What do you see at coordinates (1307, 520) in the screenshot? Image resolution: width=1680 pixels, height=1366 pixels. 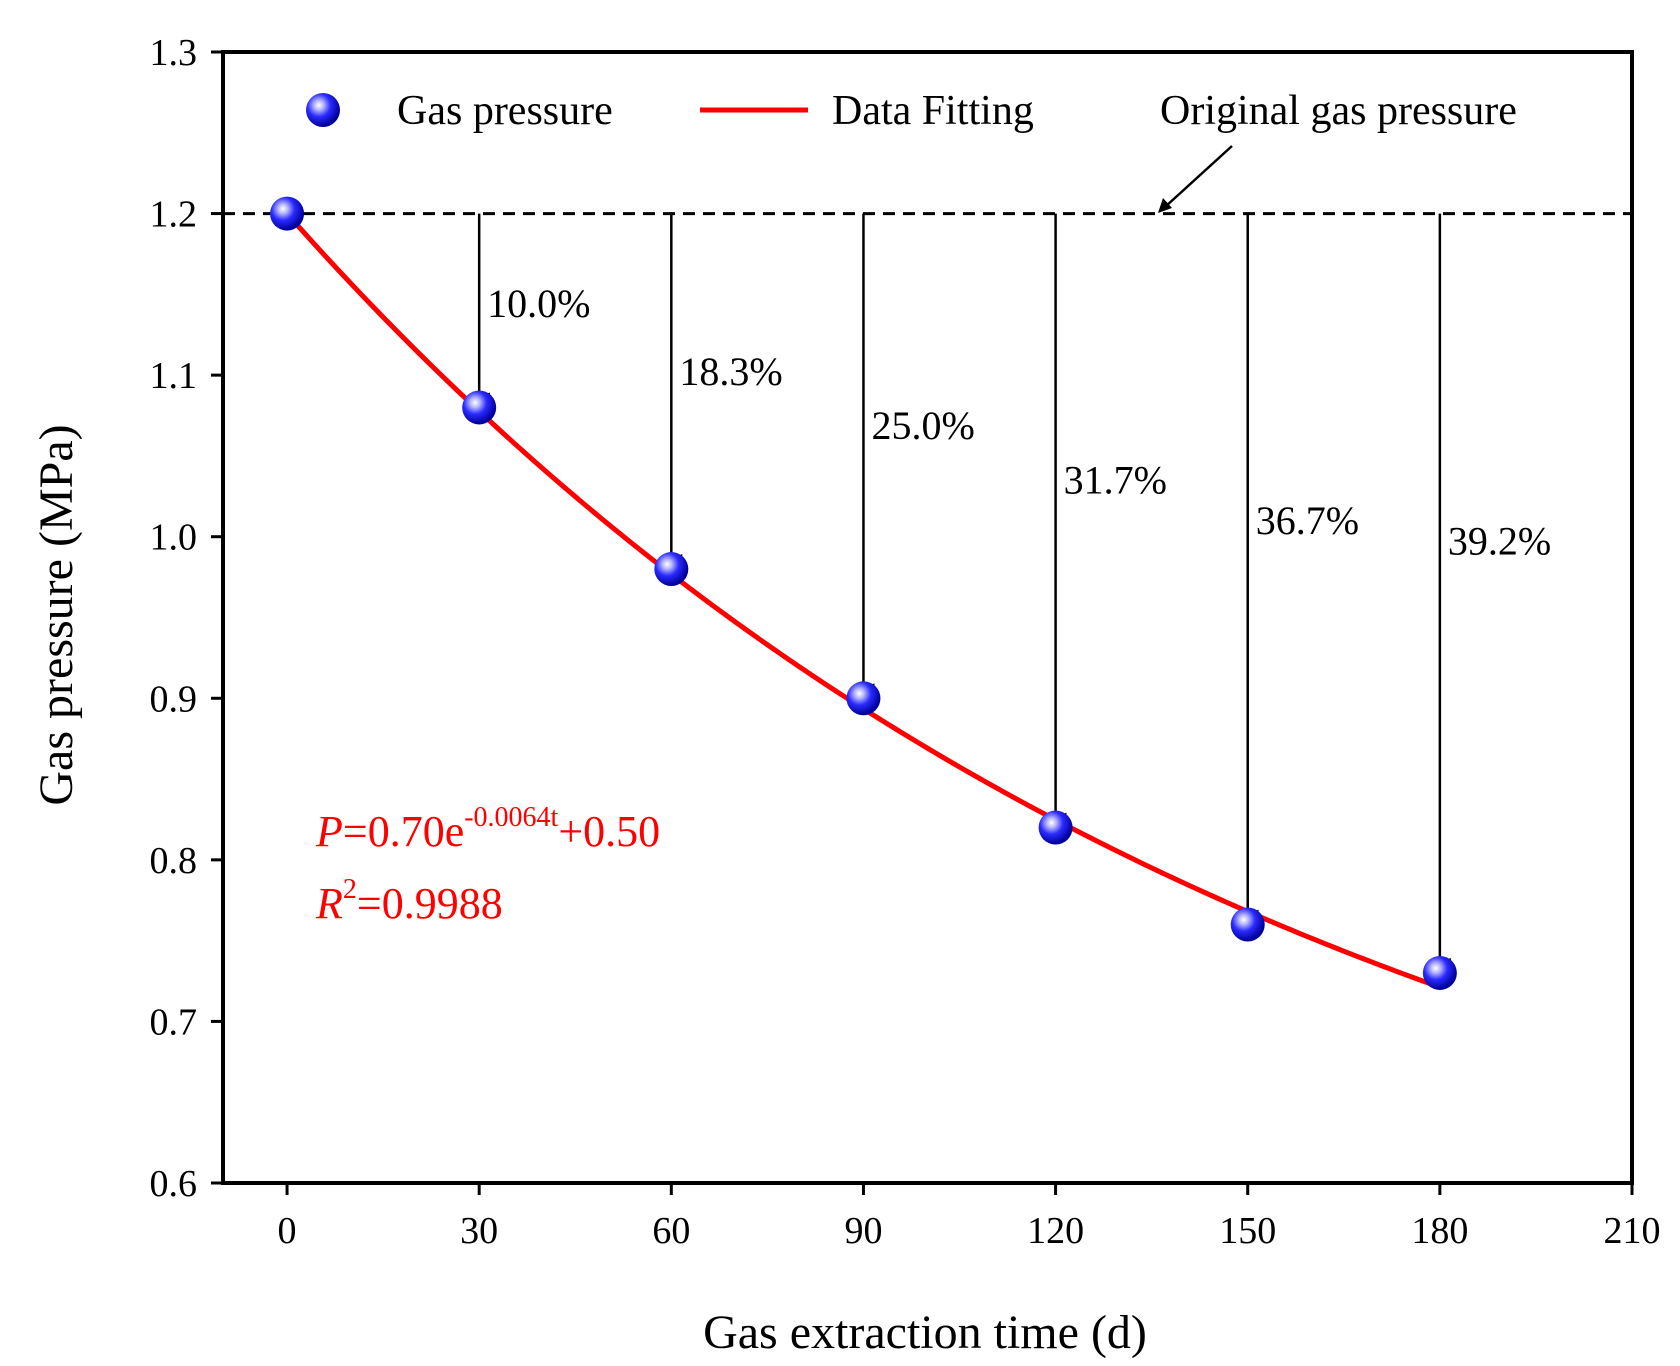 I see `reduction-percent-label: 36.7%` at bounding box center [1307, 520].